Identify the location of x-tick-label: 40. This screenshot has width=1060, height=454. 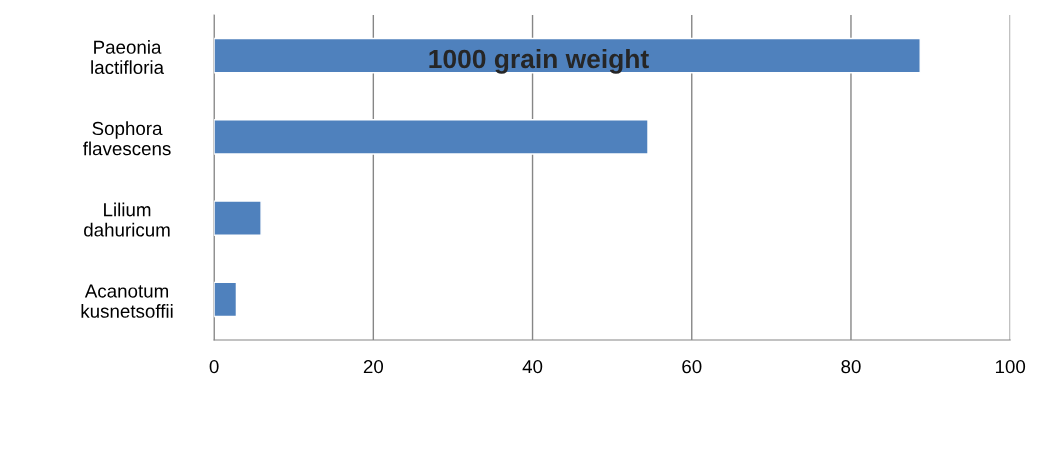
(532, 366).